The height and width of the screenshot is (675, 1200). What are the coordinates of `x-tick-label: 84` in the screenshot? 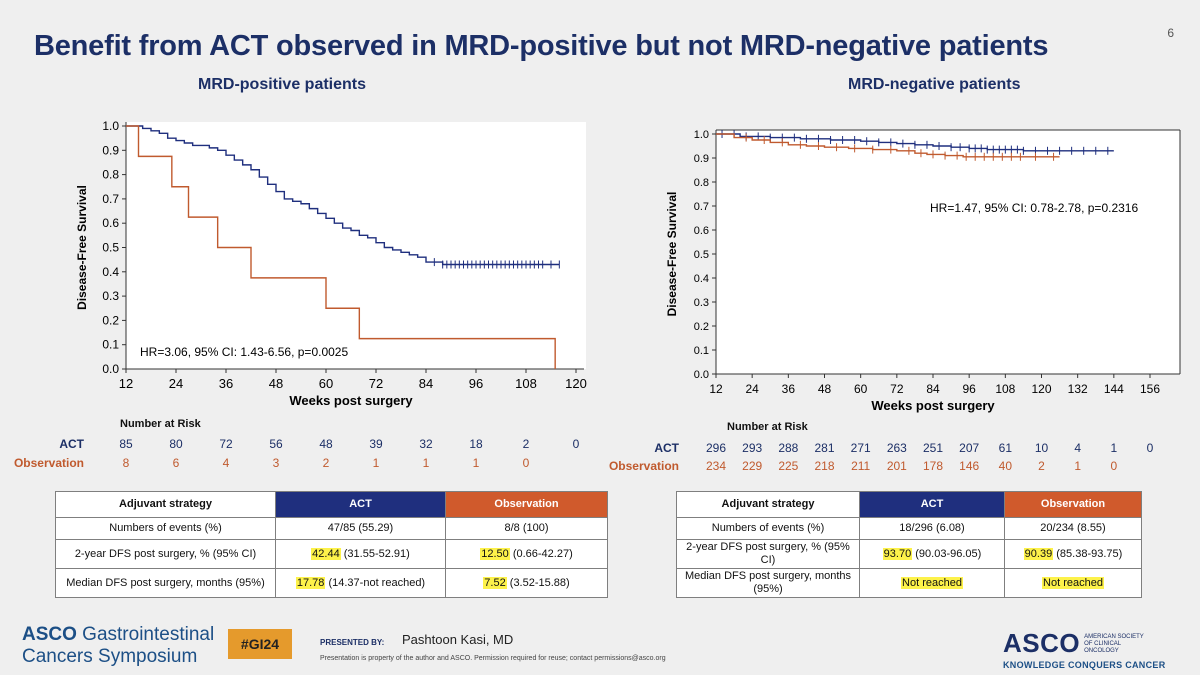 It's located at (426, 383).